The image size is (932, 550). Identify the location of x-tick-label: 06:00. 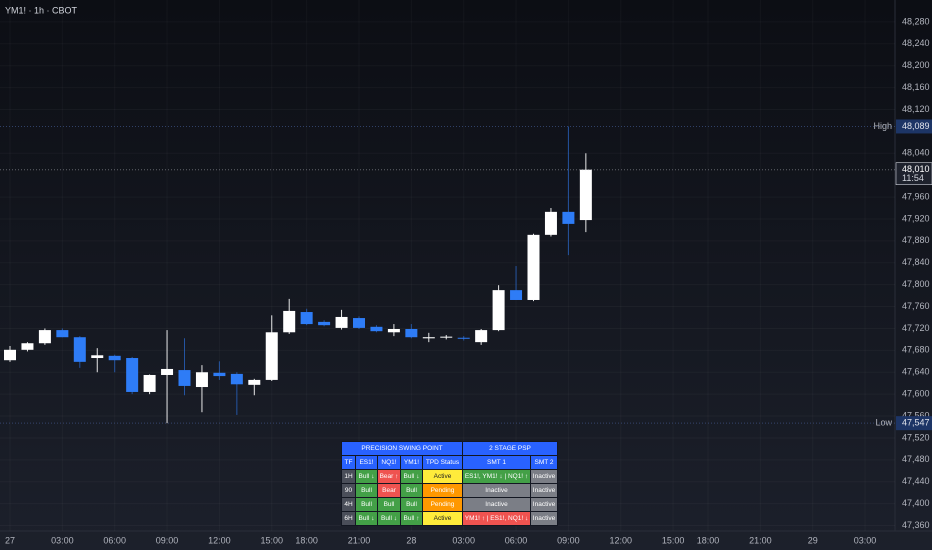
(114, 540).